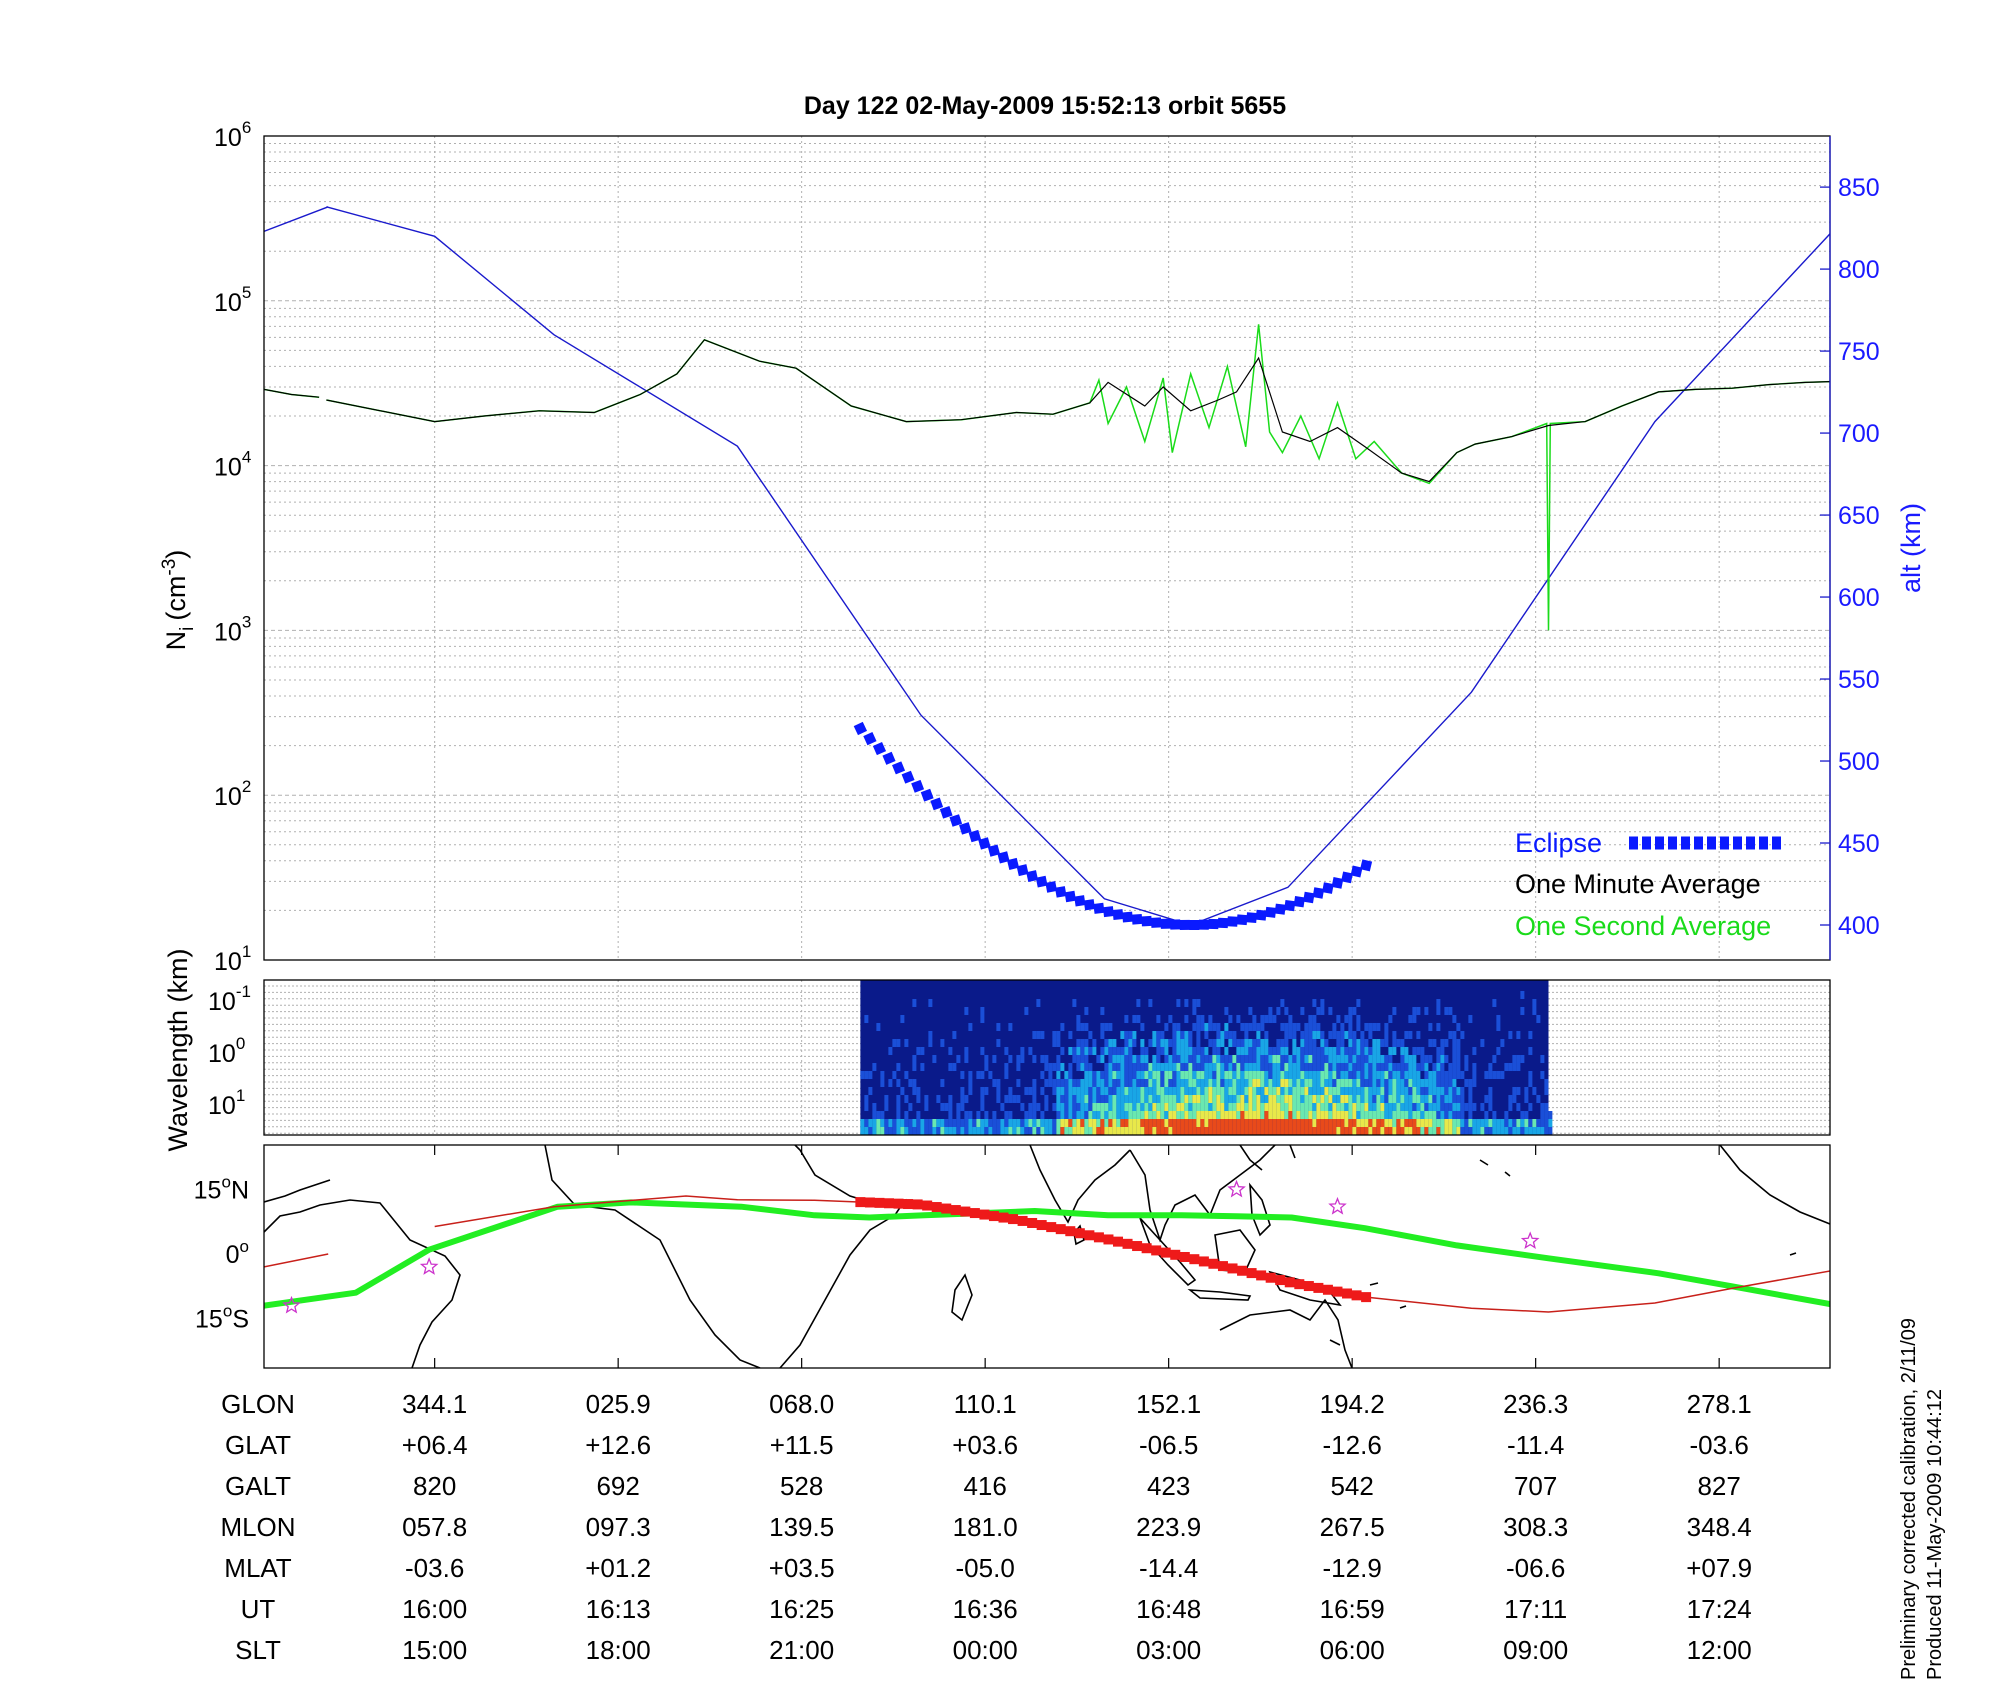  Describe the element at coordinates (1352, 1445) in the screenshot. I see `table-cell: -12.6` at that location.